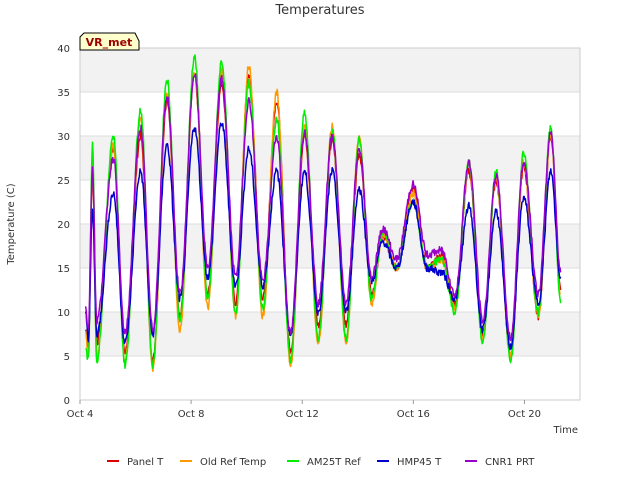 The width and height of the screenshot is (640, 480). I want to click on x-tick-label: Oct 8, so click(191, 414).